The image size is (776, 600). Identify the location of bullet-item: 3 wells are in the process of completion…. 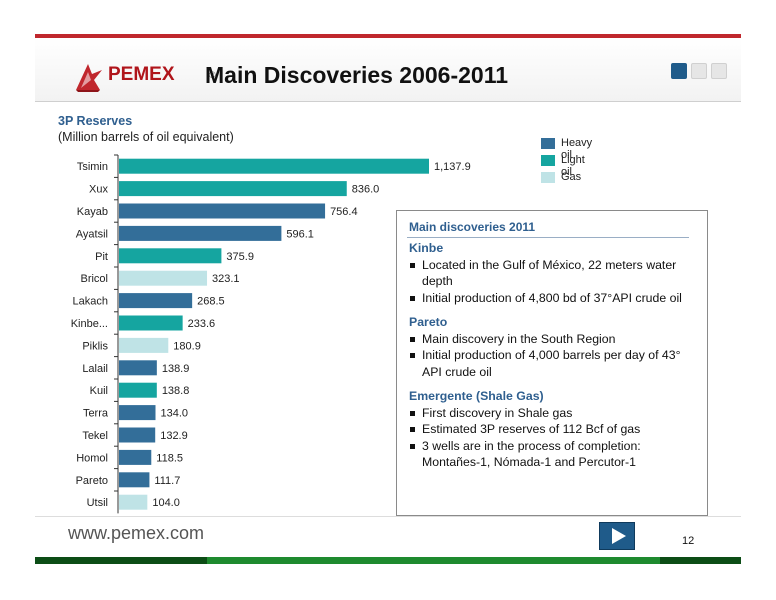
(555, 454).